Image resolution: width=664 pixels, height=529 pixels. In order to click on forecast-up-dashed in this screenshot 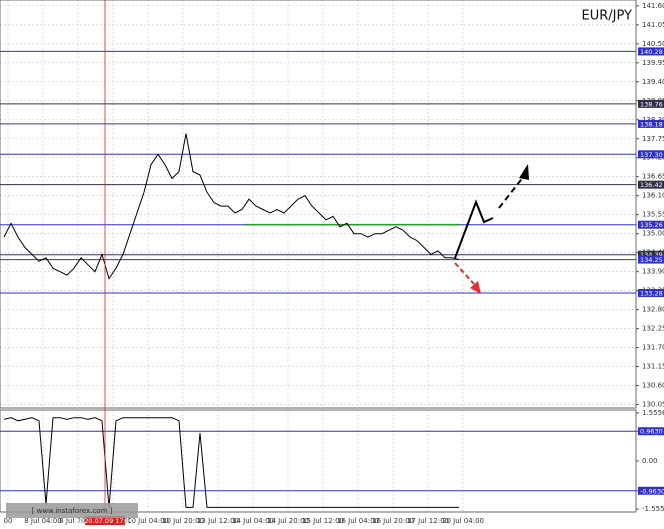, I will do `click(511, 192)`.